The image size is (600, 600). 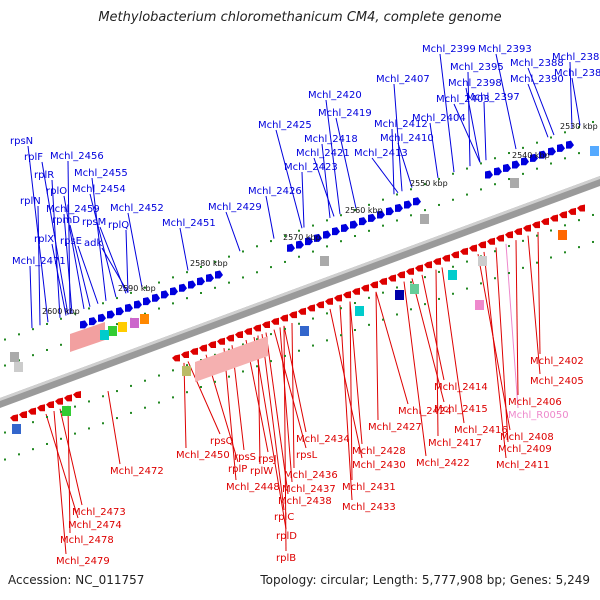 I want to click on reverse-gene-label: Mchl_2450, so click(x=203, y=455).